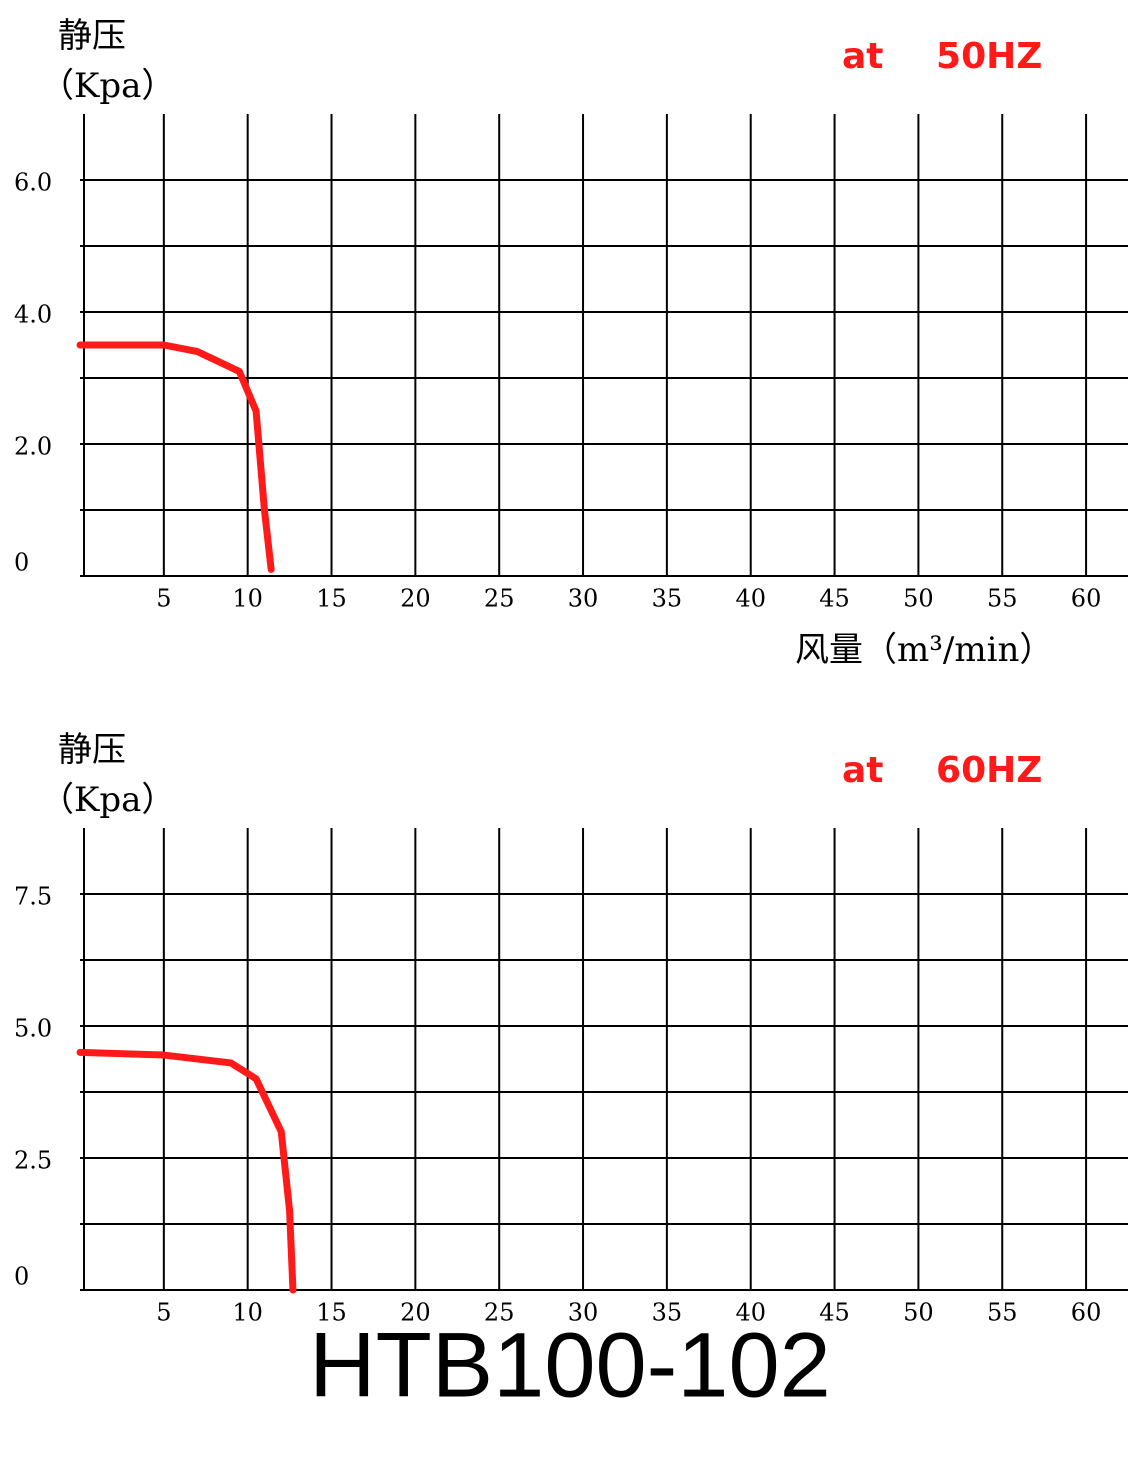 This screenshot has width=1144, height=1469. I want to click on y-tick-label: 6.0, so click(33, 183).